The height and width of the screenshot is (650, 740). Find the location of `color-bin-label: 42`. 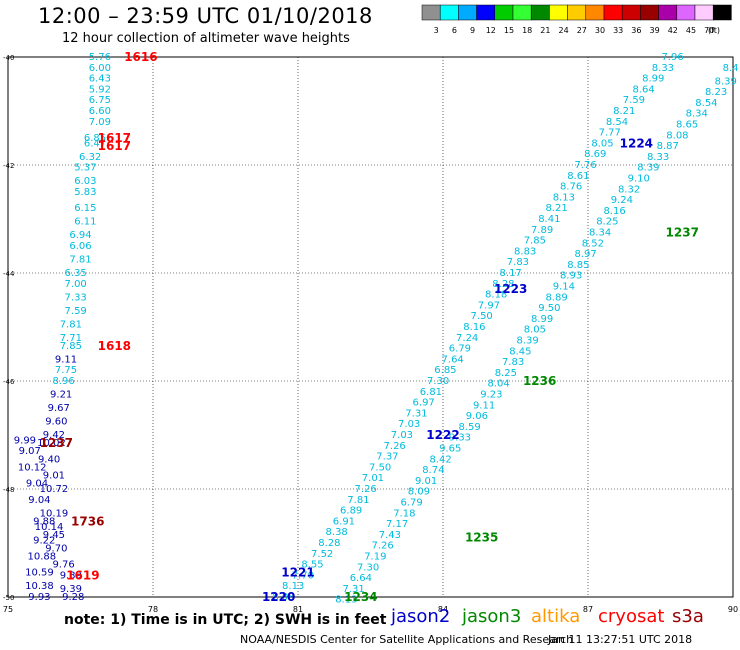

color-bin-label: 42 is located at coordinates (673, 30).